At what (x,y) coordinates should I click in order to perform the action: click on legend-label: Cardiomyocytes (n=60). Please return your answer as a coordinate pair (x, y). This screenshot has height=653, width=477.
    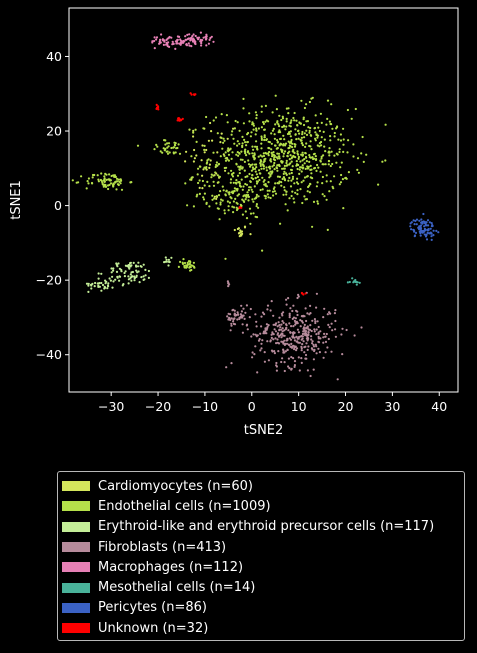
    Looking at the image, I should click on (175, 486).